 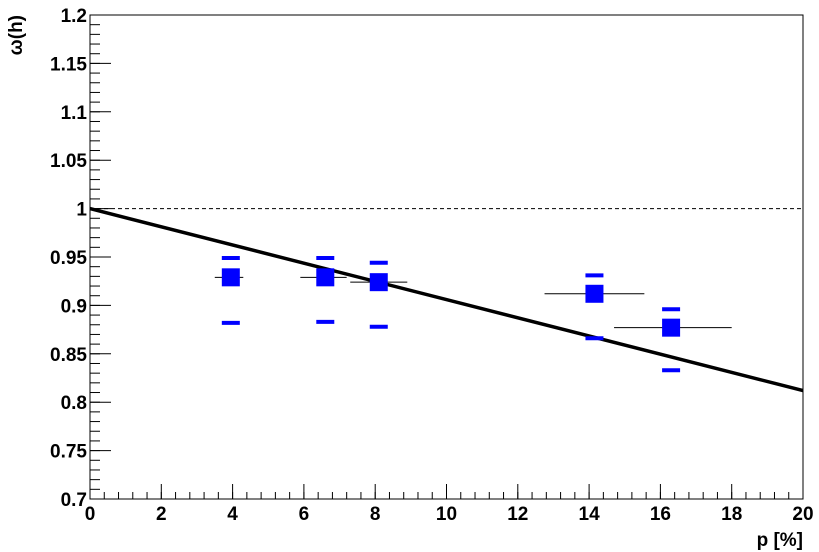 What do you see at coordinates (74, 16) in the screenshot?
I see `y-tick-label: 1.2` at bounding box center [74, 16].